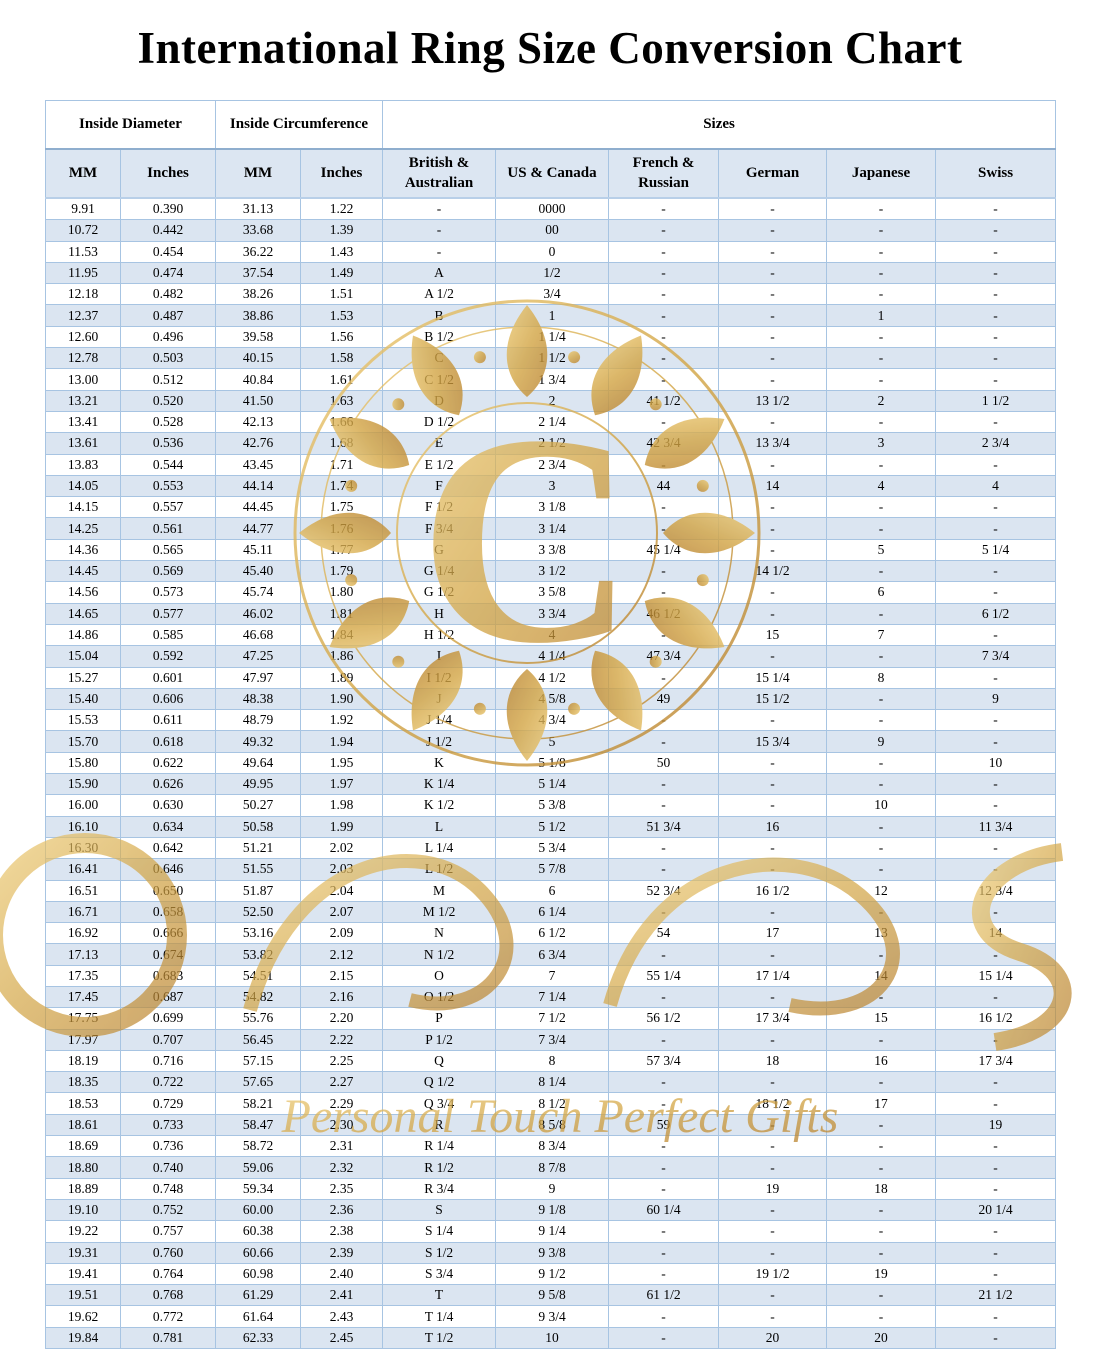  What do you see at coordinates (439, 443) in the screenshot?
I see `cell: E` at bounding box center [439, 443].